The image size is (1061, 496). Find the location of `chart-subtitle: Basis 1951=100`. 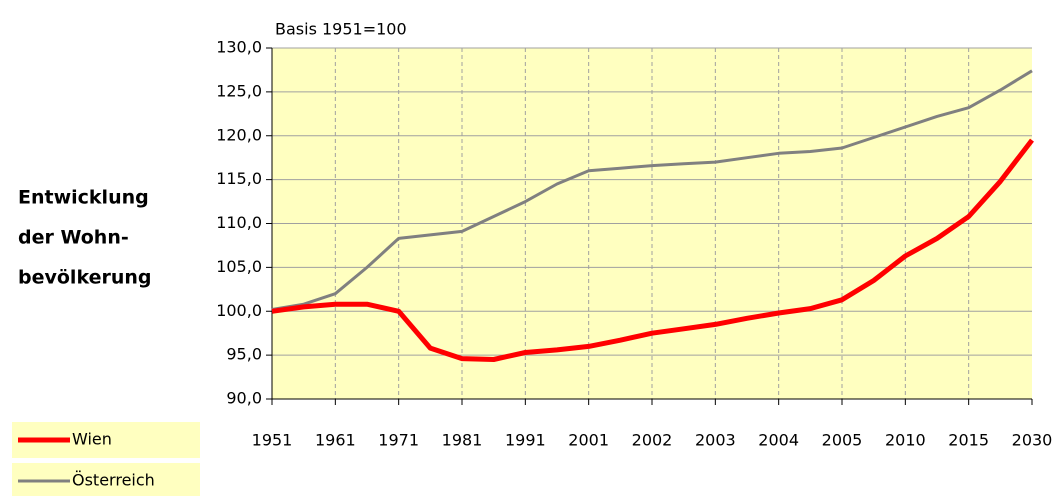

chart-subtitle: Basis 1951=100 is located at coordinates (341, 29).